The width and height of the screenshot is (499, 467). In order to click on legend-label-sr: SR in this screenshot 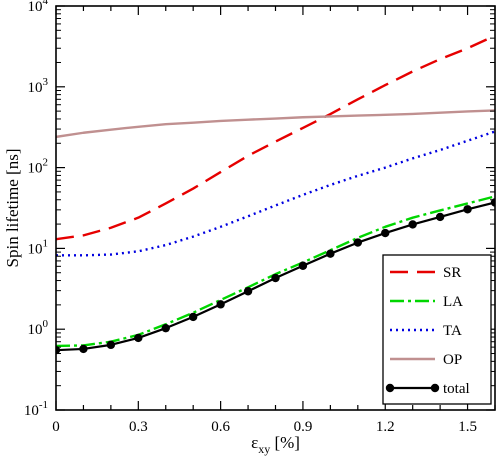, I will do `click(452, 273)`.